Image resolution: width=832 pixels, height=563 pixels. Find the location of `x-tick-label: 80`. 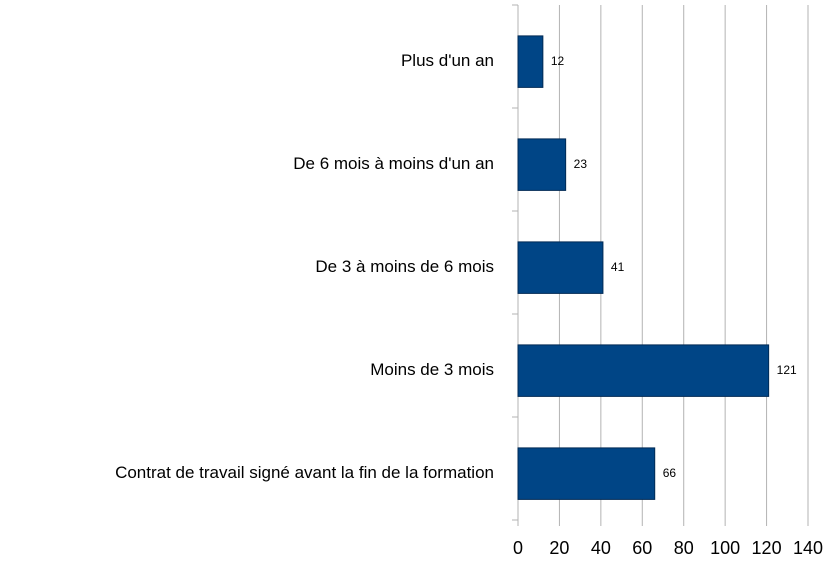

x-tick-label: 80 is located at coordinates (684, 548).